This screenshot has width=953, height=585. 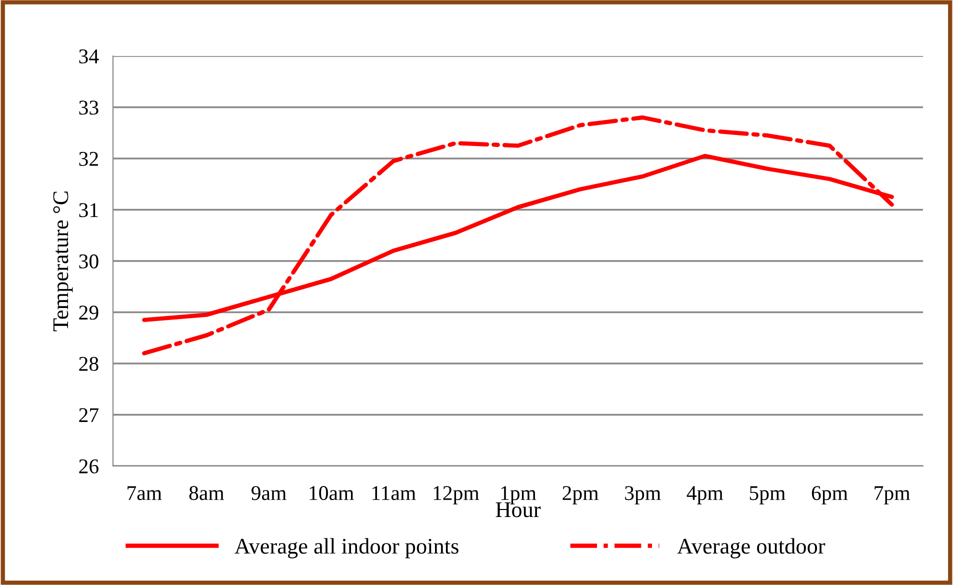 What do you see at coordinates (332, 493) in the screenshot?
I see `x-tick-label: 10am` at bounding box center [332, 493].